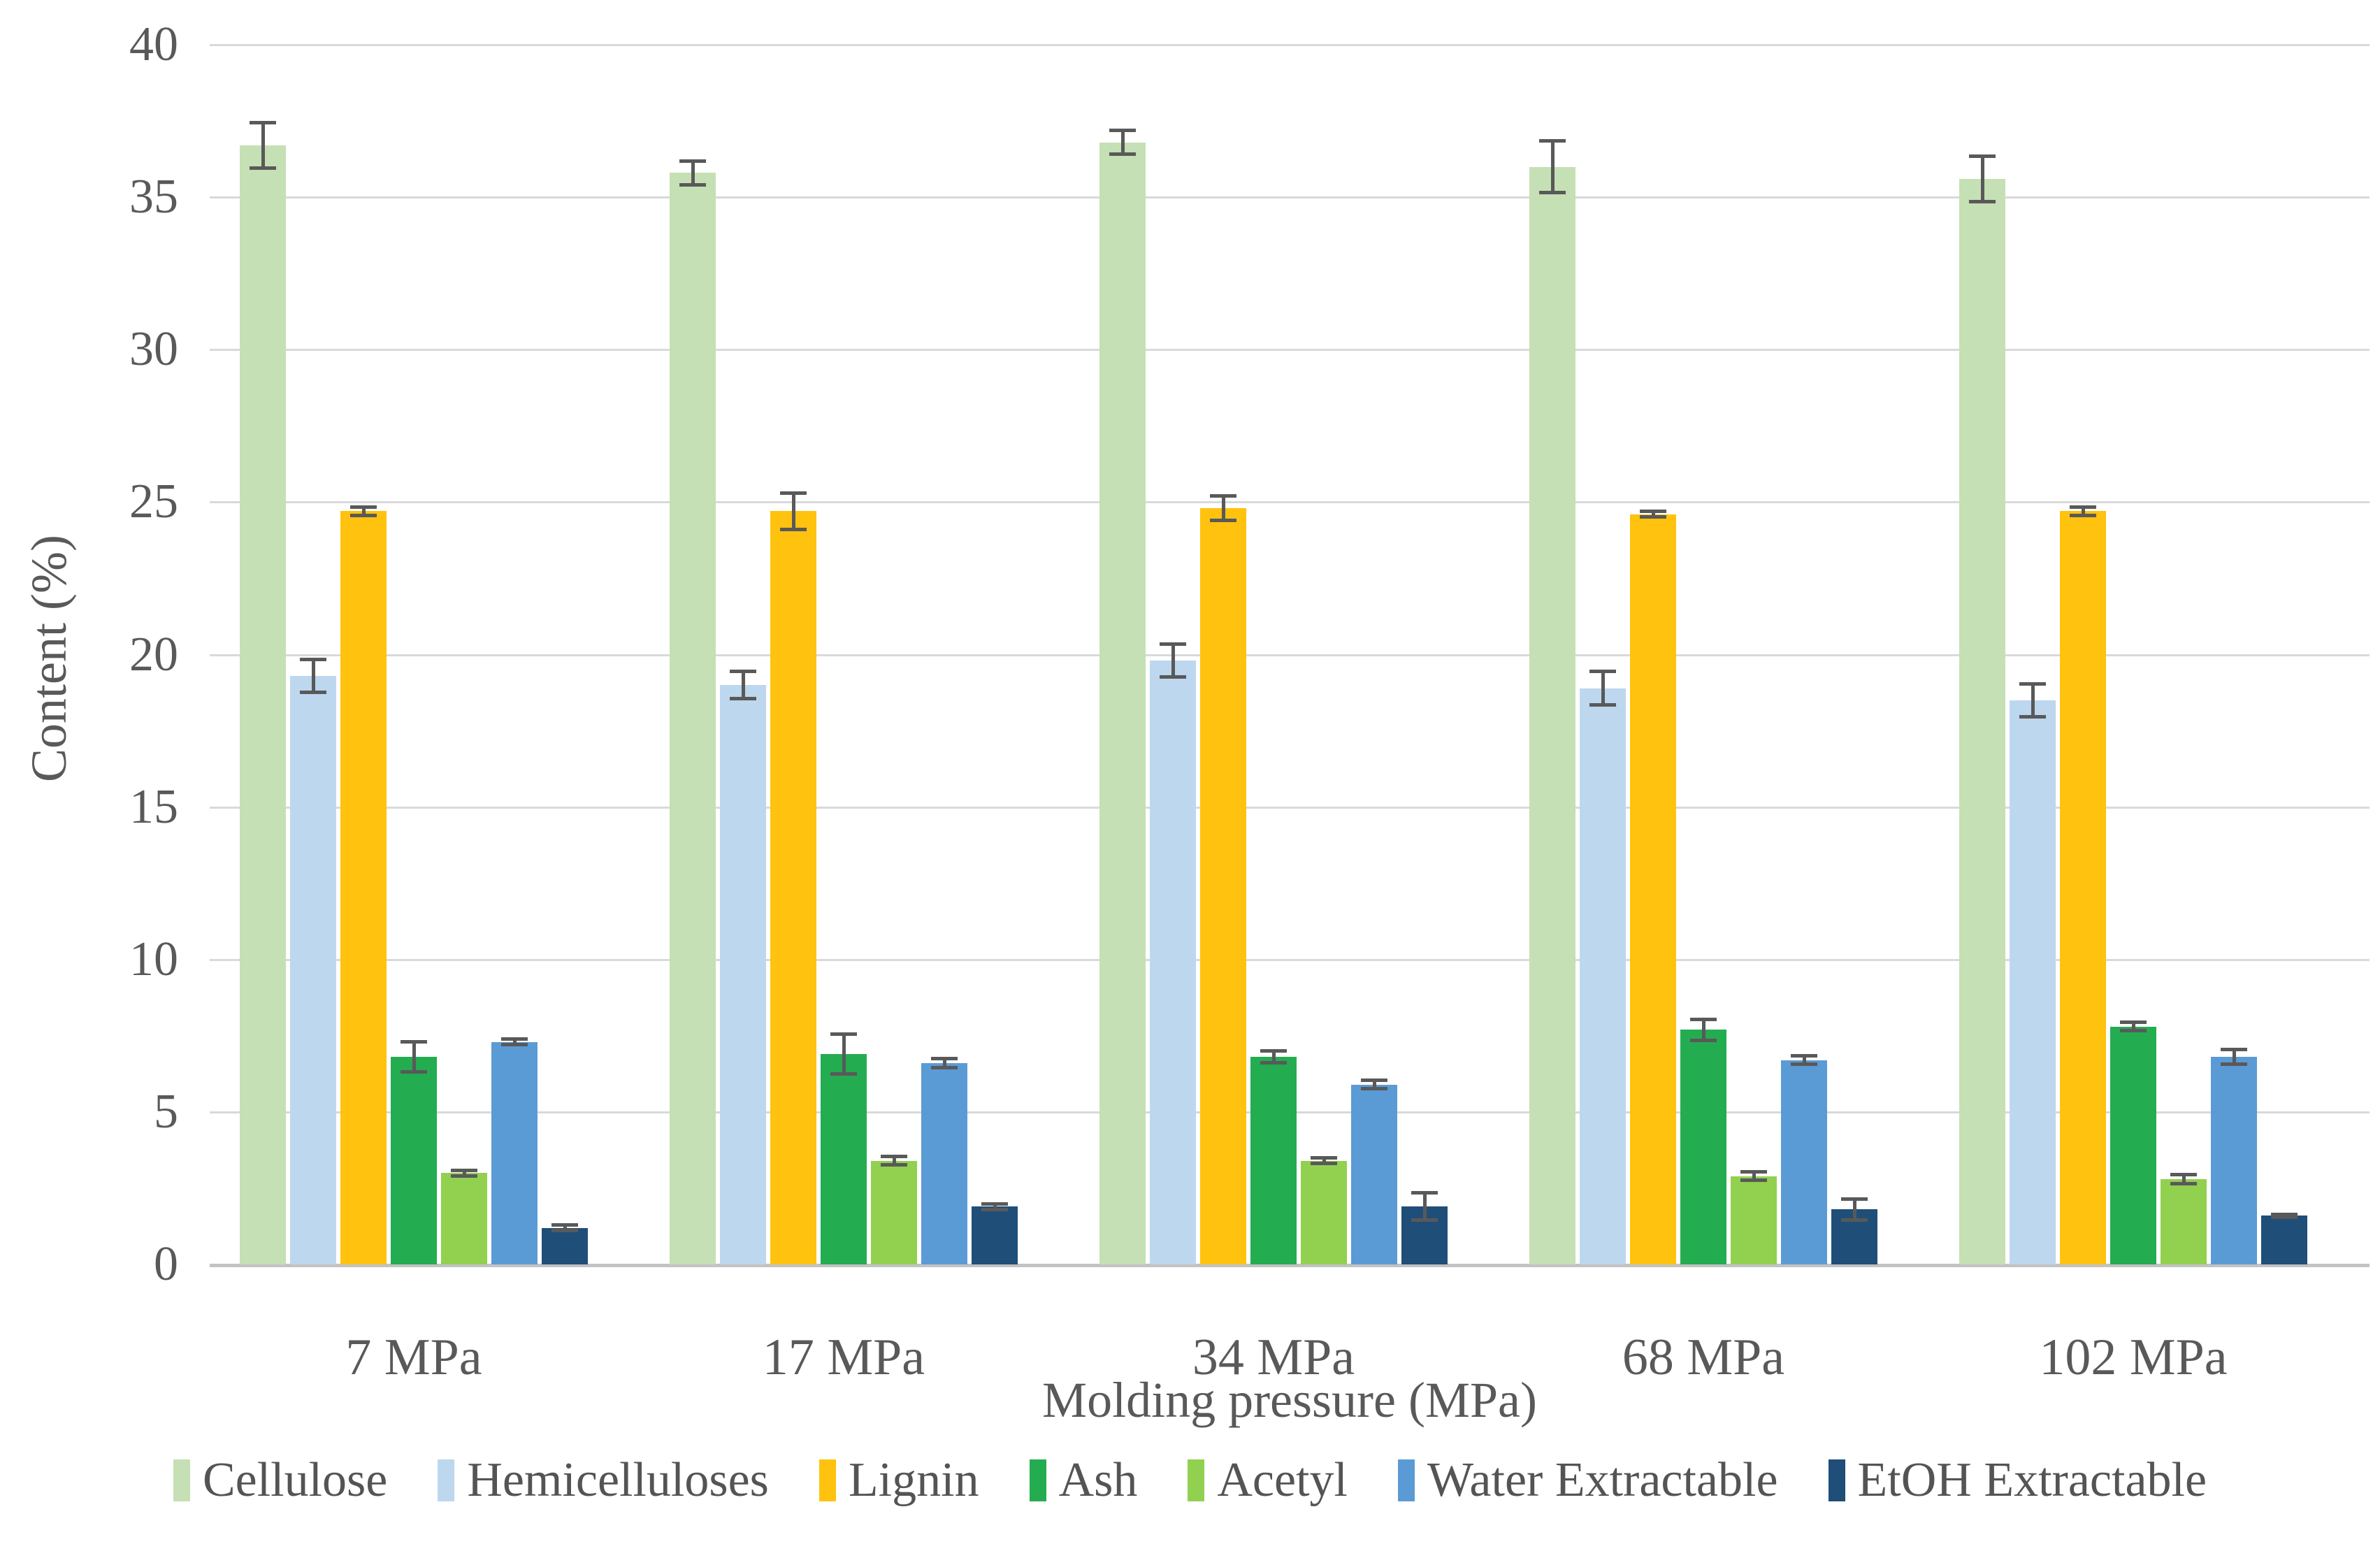 The height and width of the screenshot is (1551, 2380). Describe the element at coordinates (1289, 1400) in the screenshot. I see `x-axis-title: Molding pressure (MPa)` at that location.